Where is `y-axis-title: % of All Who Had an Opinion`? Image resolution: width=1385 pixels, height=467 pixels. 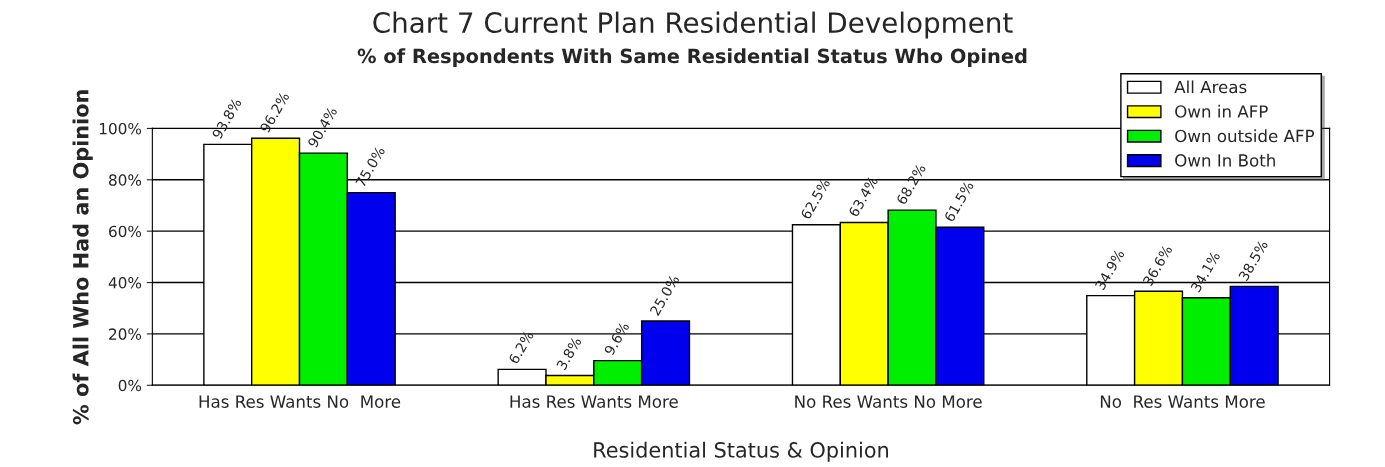 y-axis-title: % of All Who Had an Opinion is located at coordinates (82, 257).